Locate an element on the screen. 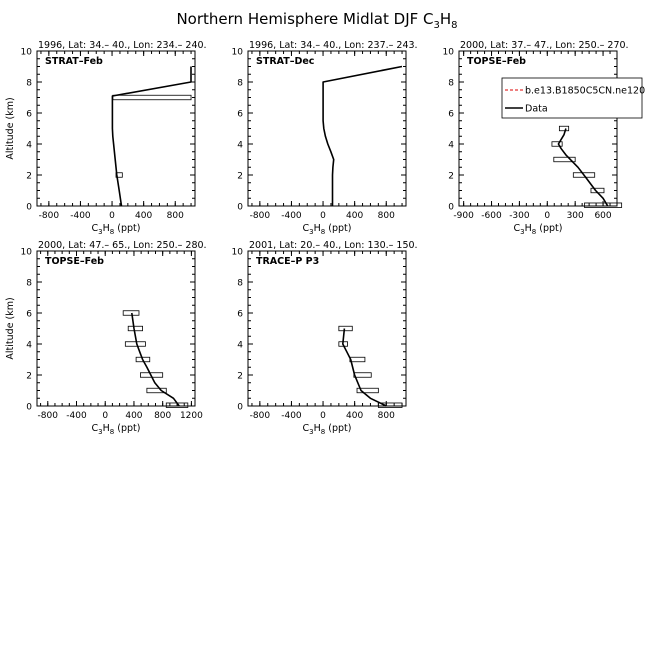 The image size is (648, 648). figure-title-sub-8: 8 is located at coordinates (454, 25).